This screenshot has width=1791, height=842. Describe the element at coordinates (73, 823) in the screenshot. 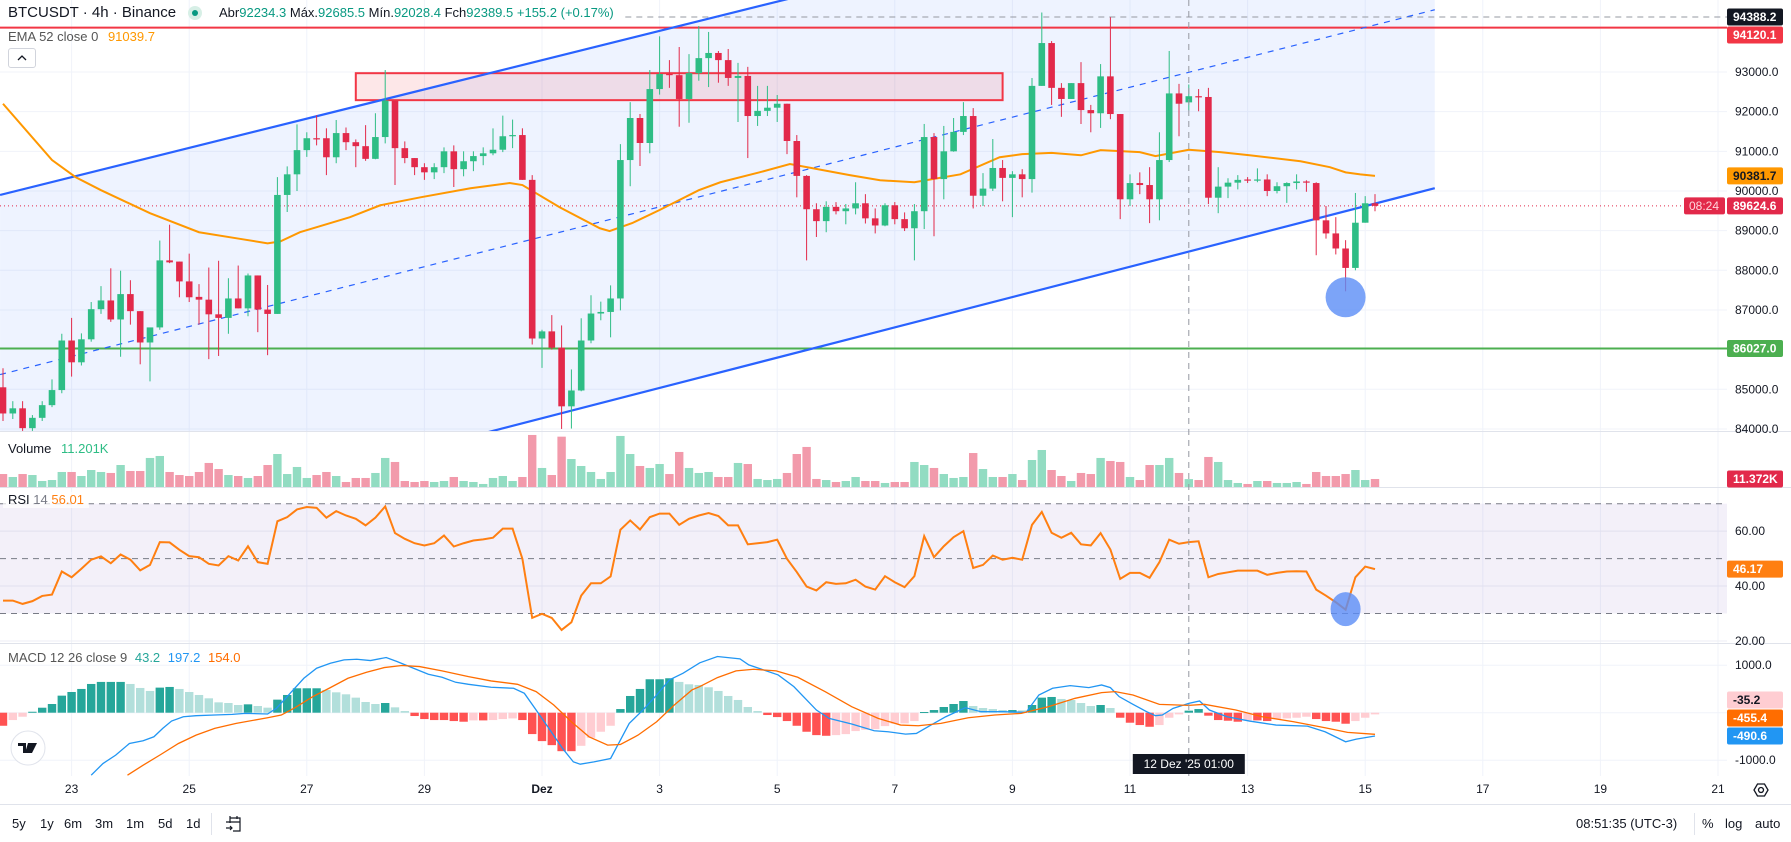

I see `range-6m: 6m` at that location.